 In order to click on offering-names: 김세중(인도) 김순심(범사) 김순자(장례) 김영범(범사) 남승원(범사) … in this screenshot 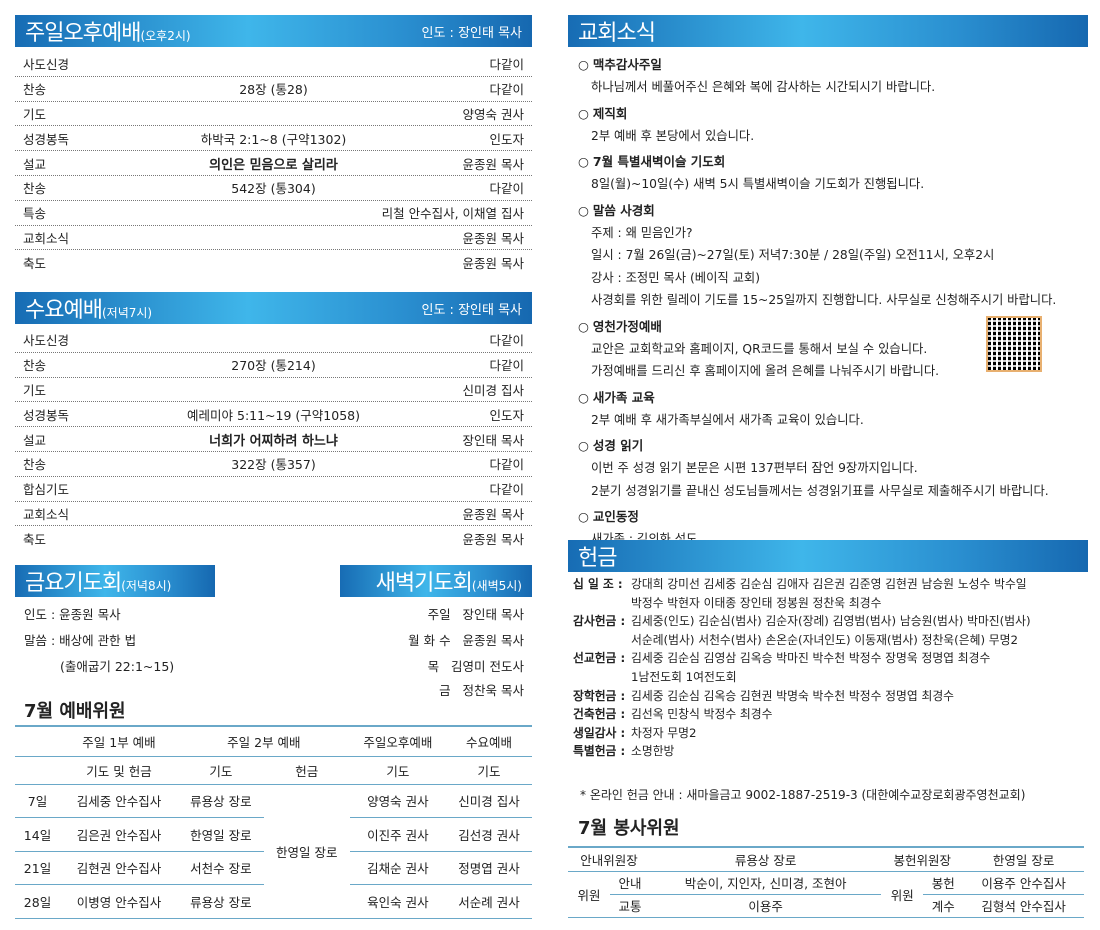, I will do `click(862, 630)`.